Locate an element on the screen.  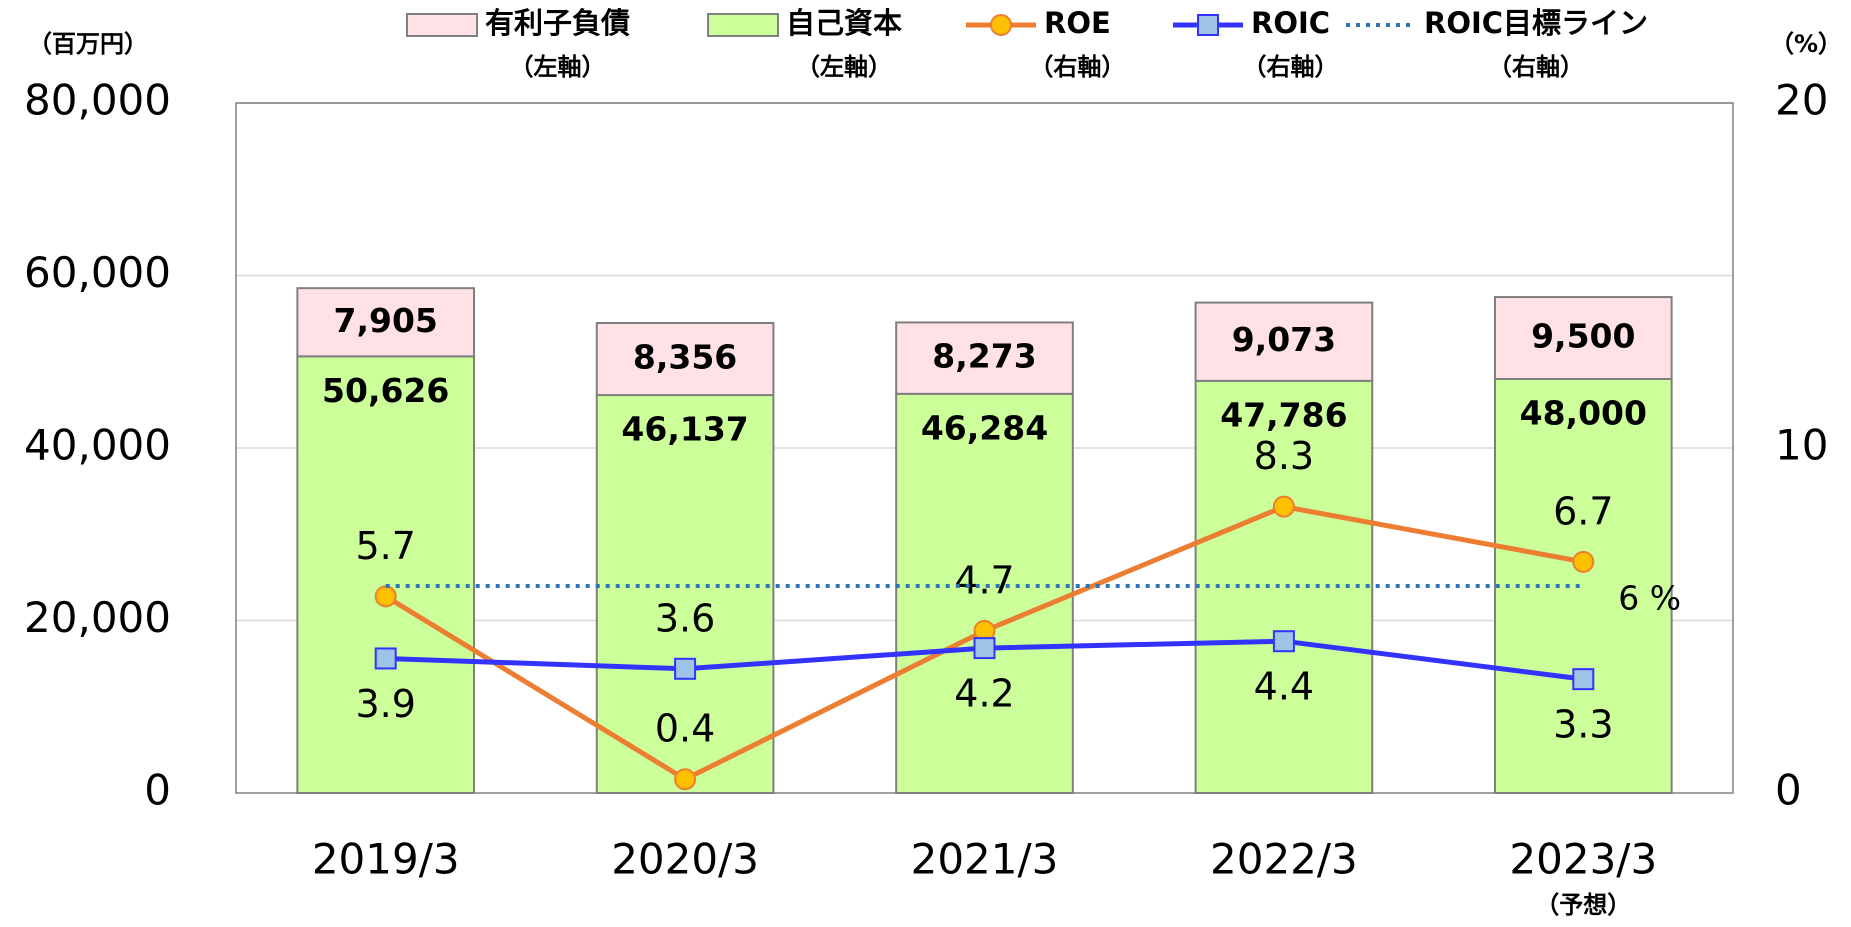
bar-value-label: 7,905 is located at coordinates (386, 320).